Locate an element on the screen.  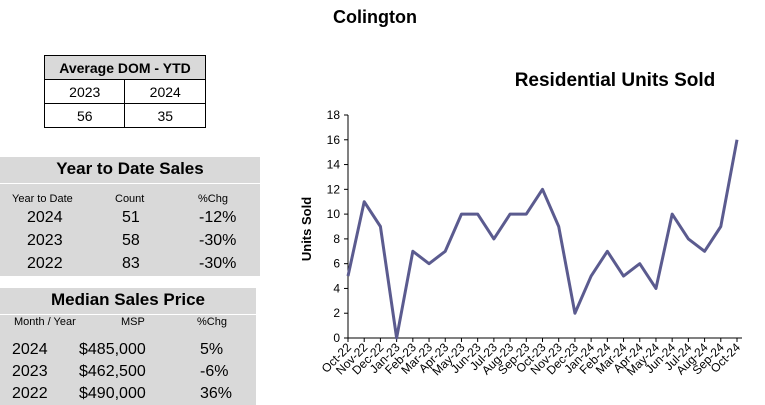
y-axis: 0 2 4 6 8 10 12 14 16 18 is located at coordinates (337, 226).